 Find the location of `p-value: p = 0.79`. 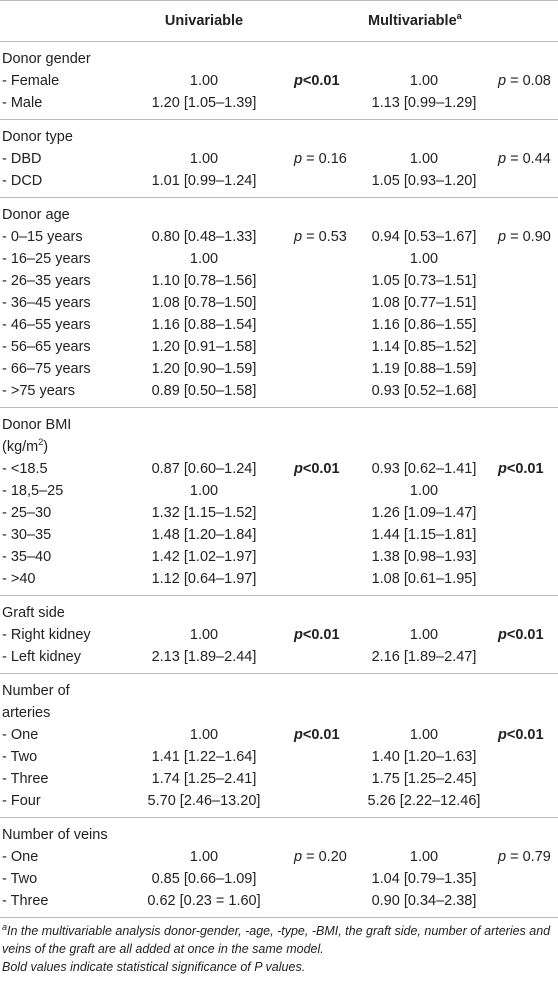

p-value: p = 0.79 is located at coordinates (526, 857).